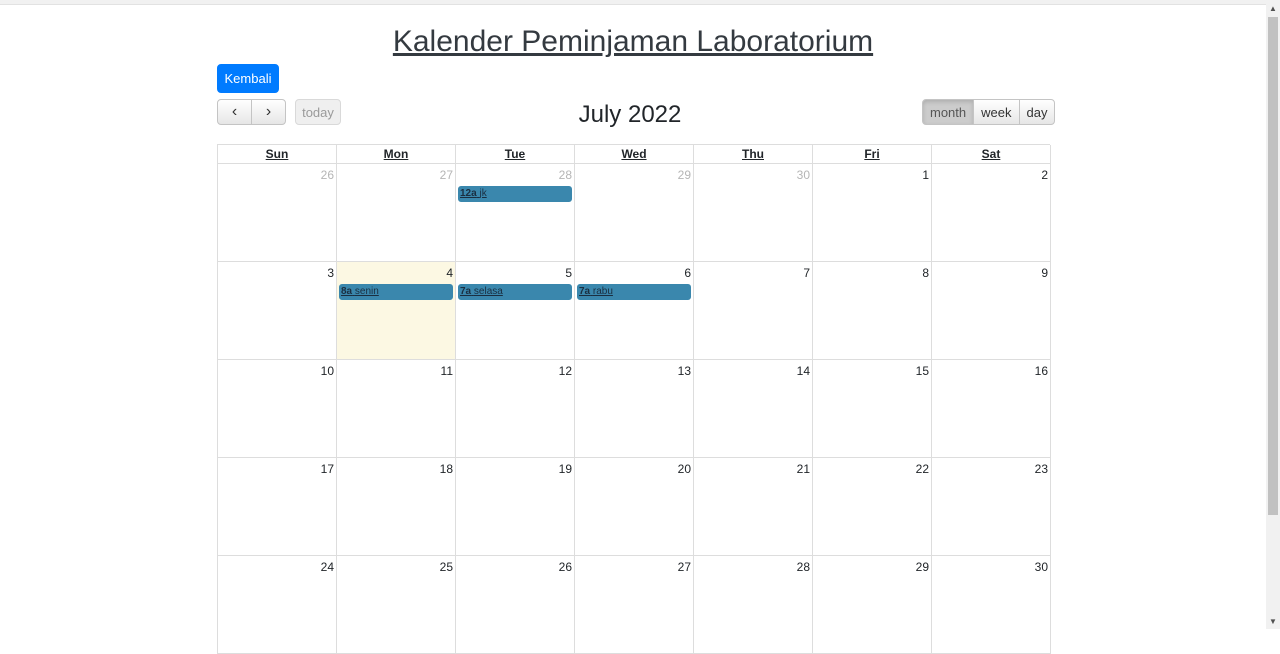 The image size is (1280, 654). I want to click on day-cell: 28, so click(753, 605).